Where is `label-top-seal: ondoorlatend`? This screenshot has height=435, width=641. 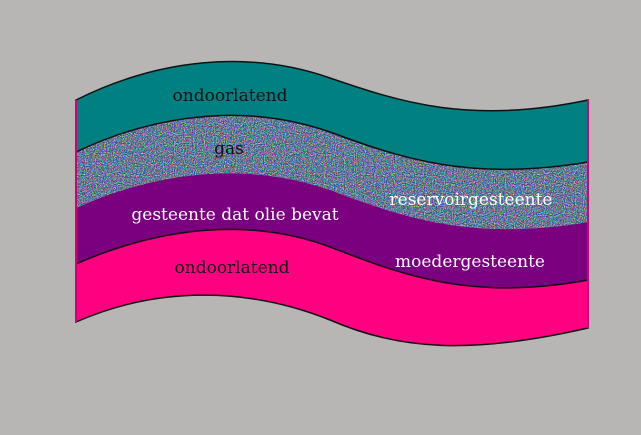
label-top-seal: ondoorlatend is located at coordinates (230, 96).